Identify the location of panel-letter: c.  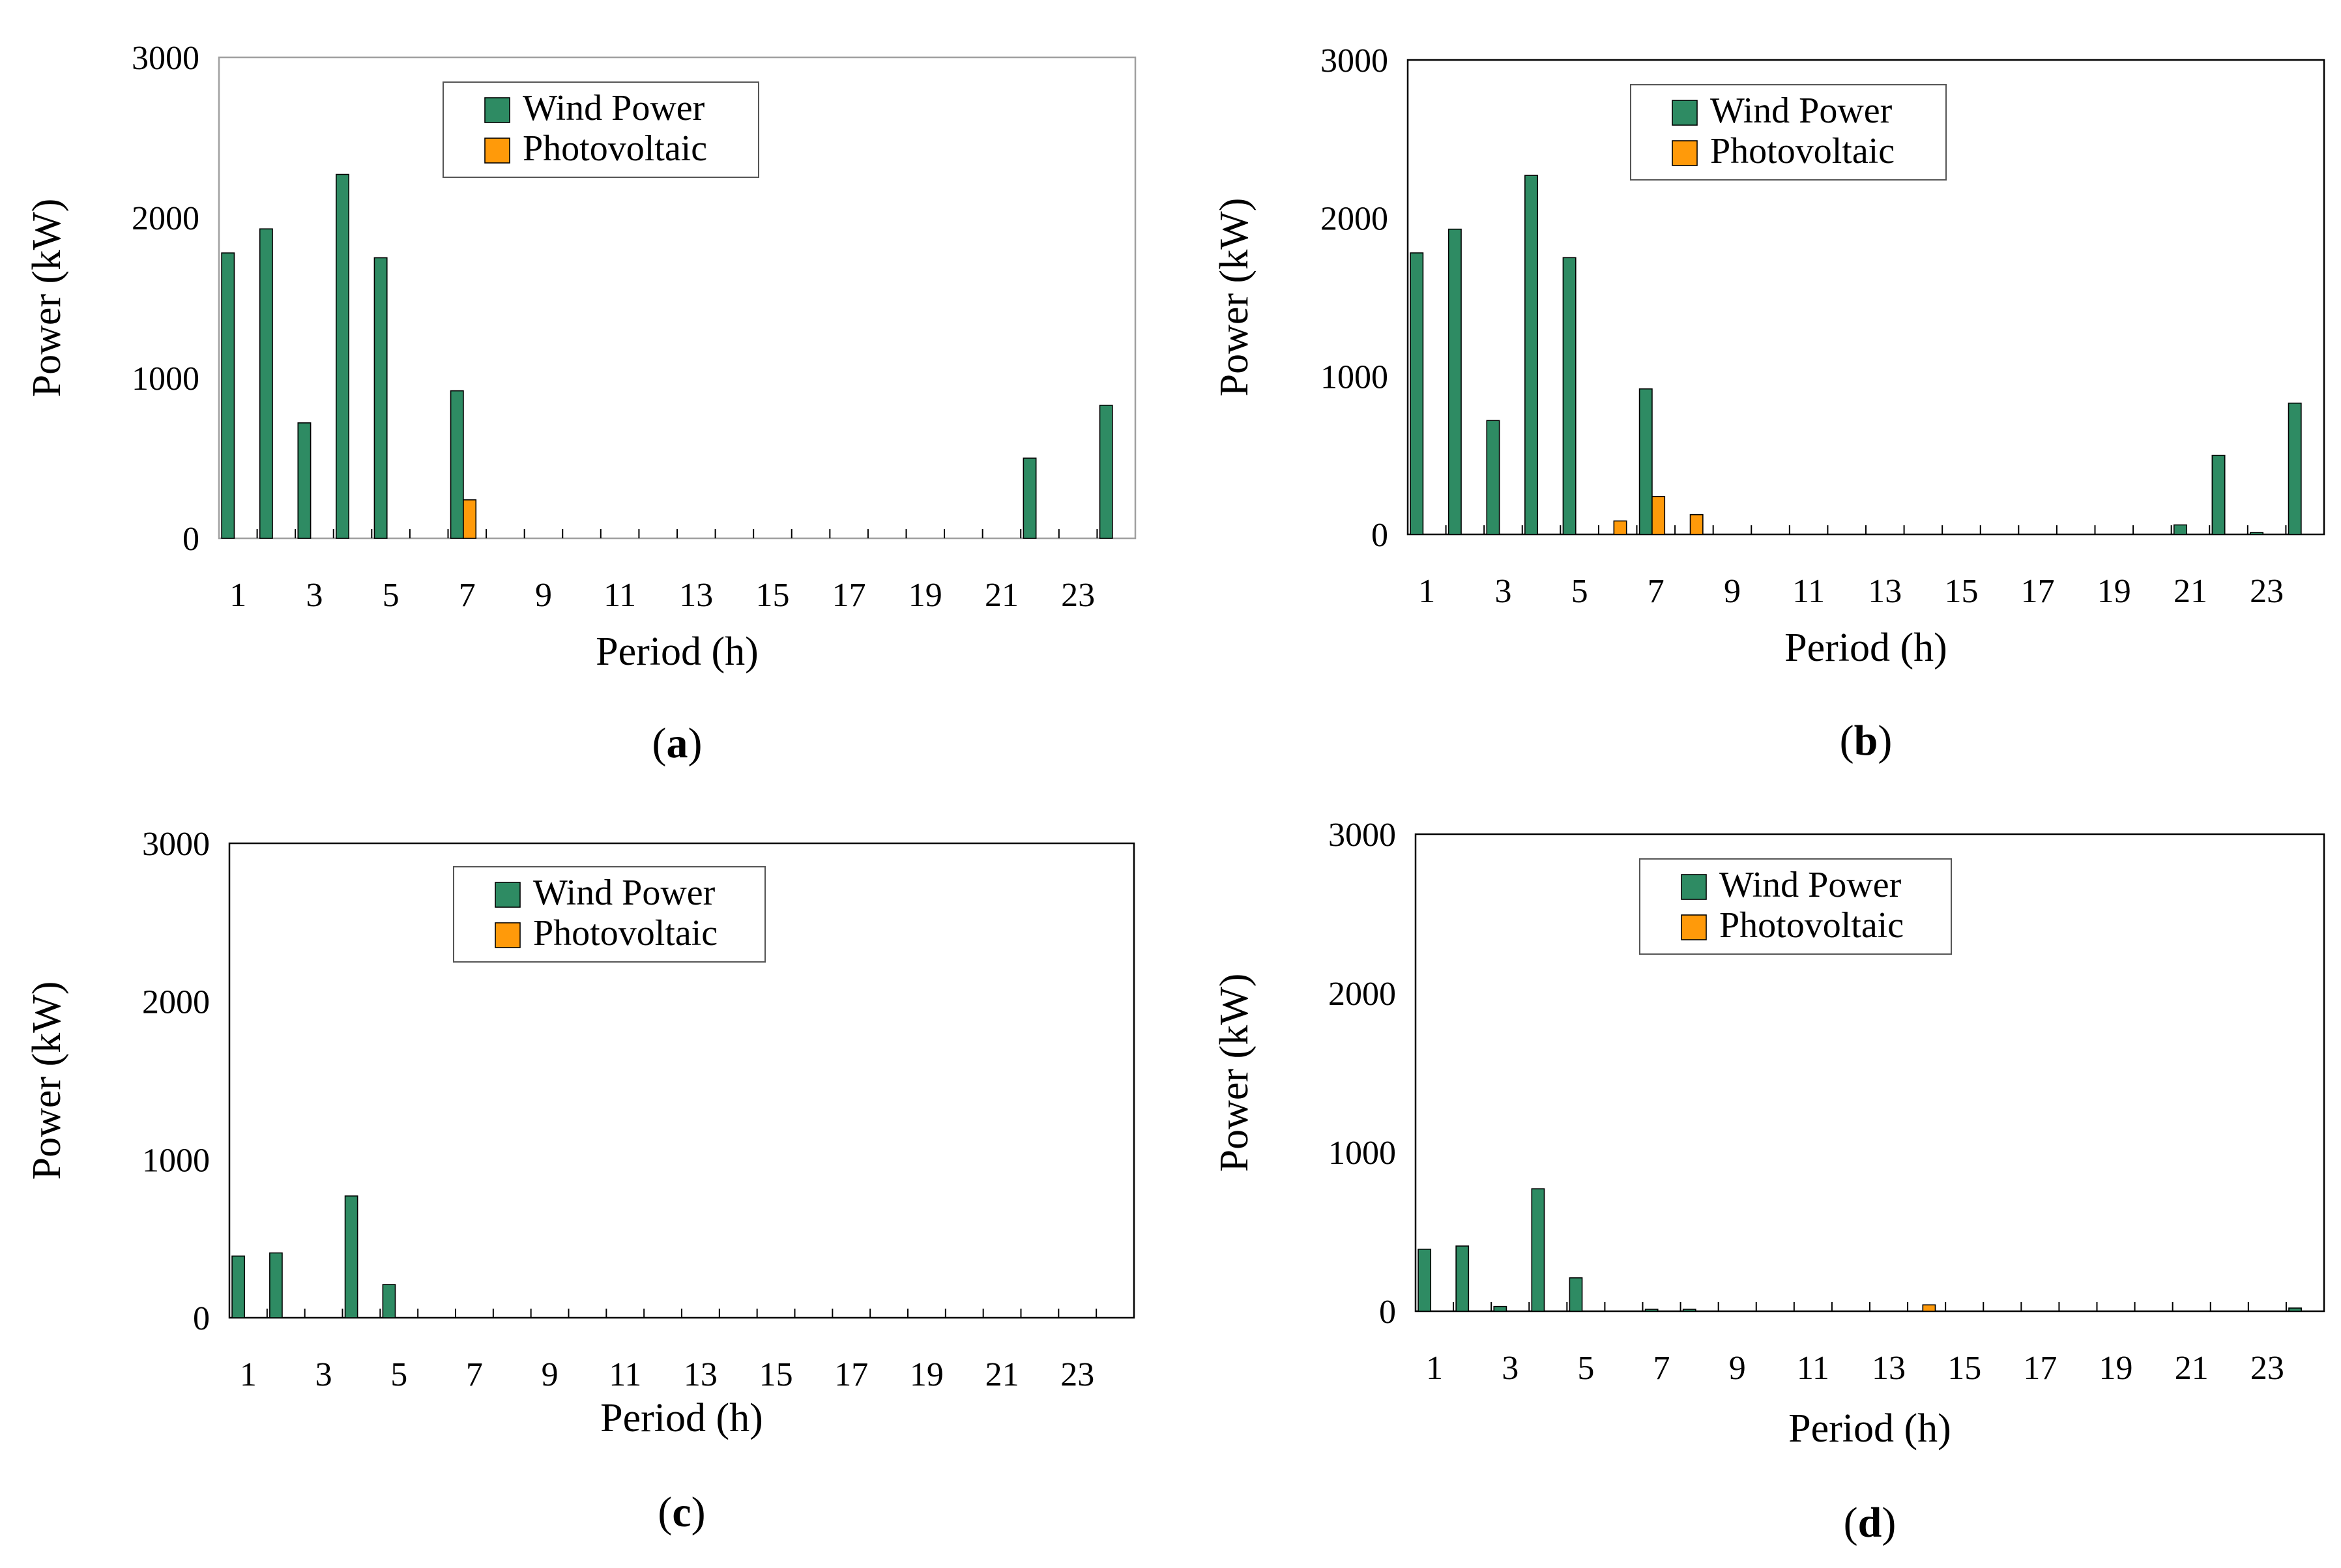
(681, 1512).